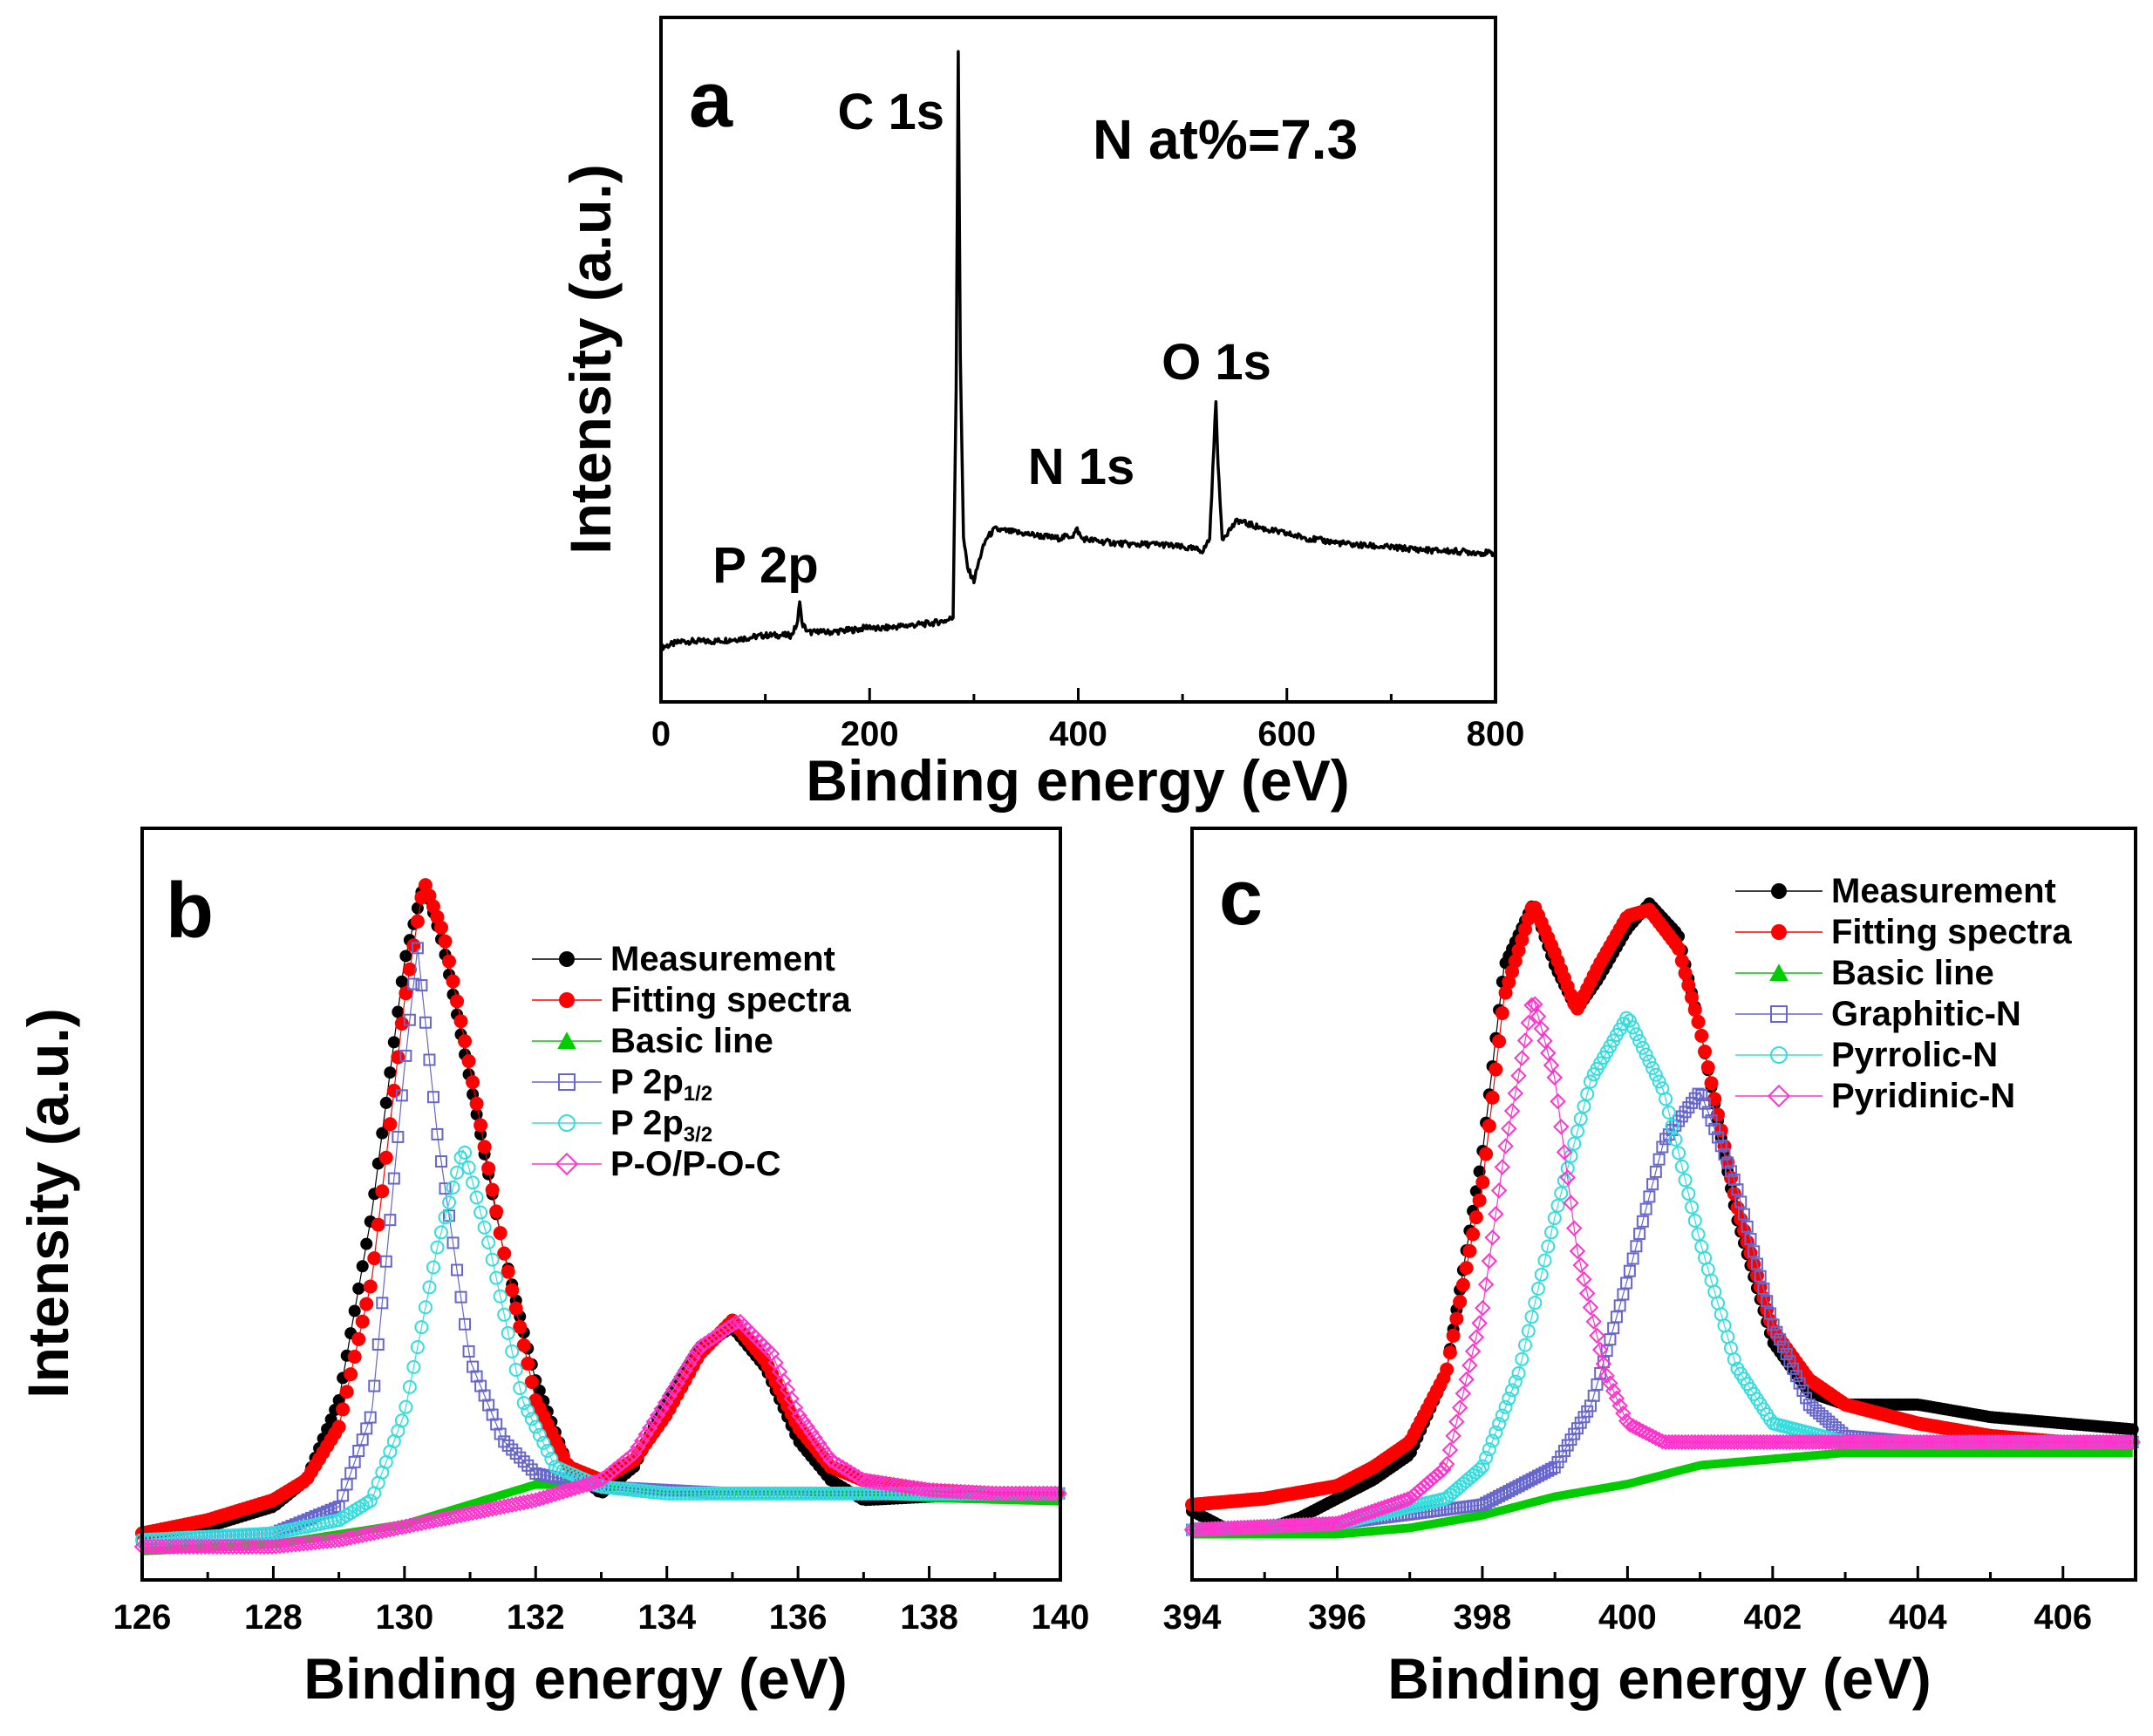  What do you see at coordinates (1659, 1679) in the screenshot?
I see `panel-c-xlabel: Binding energy (eV)` at bounding box center [1659, 1679].